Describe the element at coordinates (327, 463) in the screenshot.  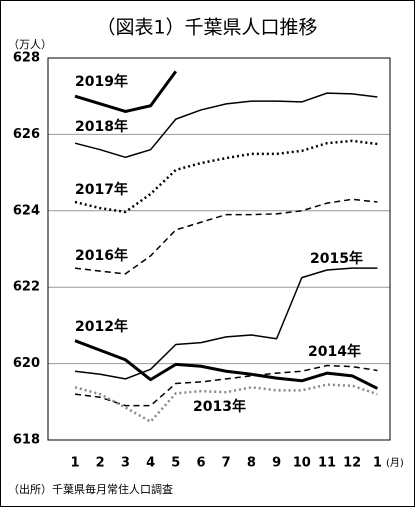
I see `x-tick-label: 11` at that location.